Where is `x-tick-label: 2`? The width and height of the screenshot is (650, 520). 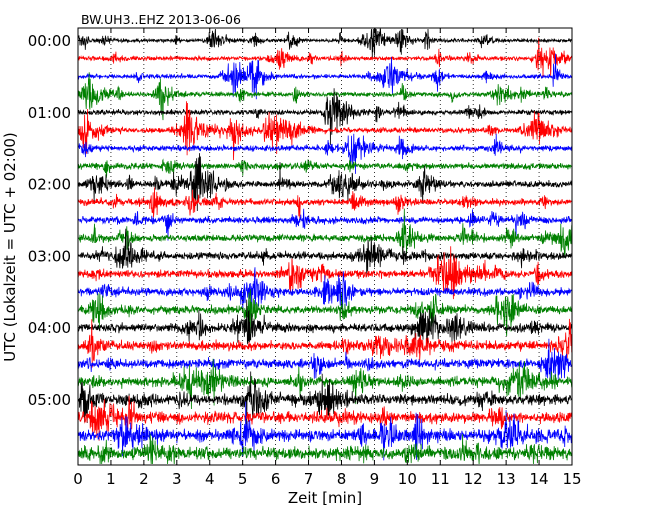
x-tick-label: 2 is located at coordinates (144, 479).